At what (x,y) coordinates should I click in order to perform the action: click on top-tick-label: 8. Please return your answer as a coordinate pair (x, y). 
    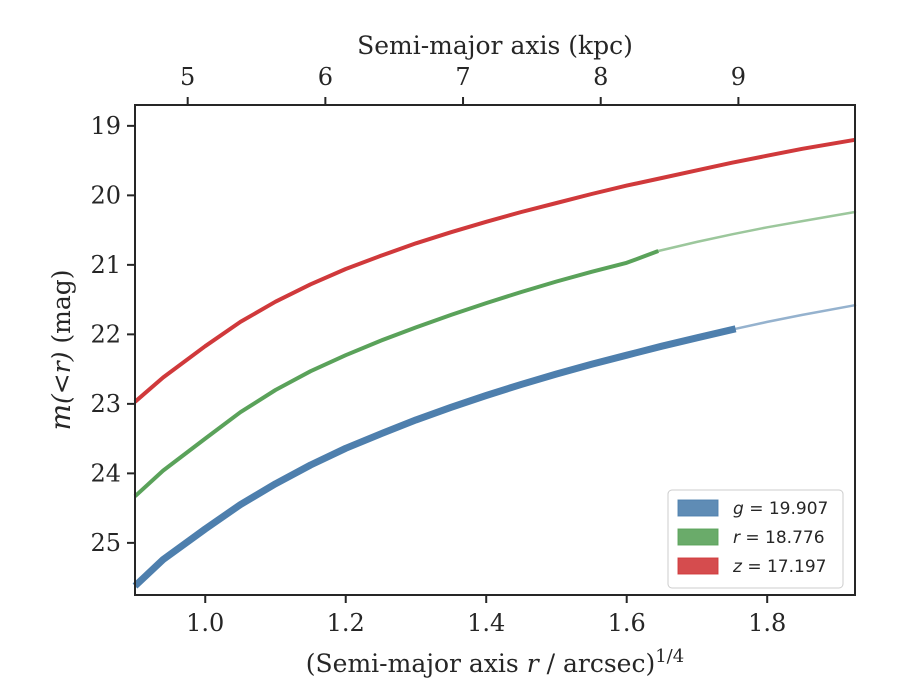
    Looking at the image, I should click on (600, 77).